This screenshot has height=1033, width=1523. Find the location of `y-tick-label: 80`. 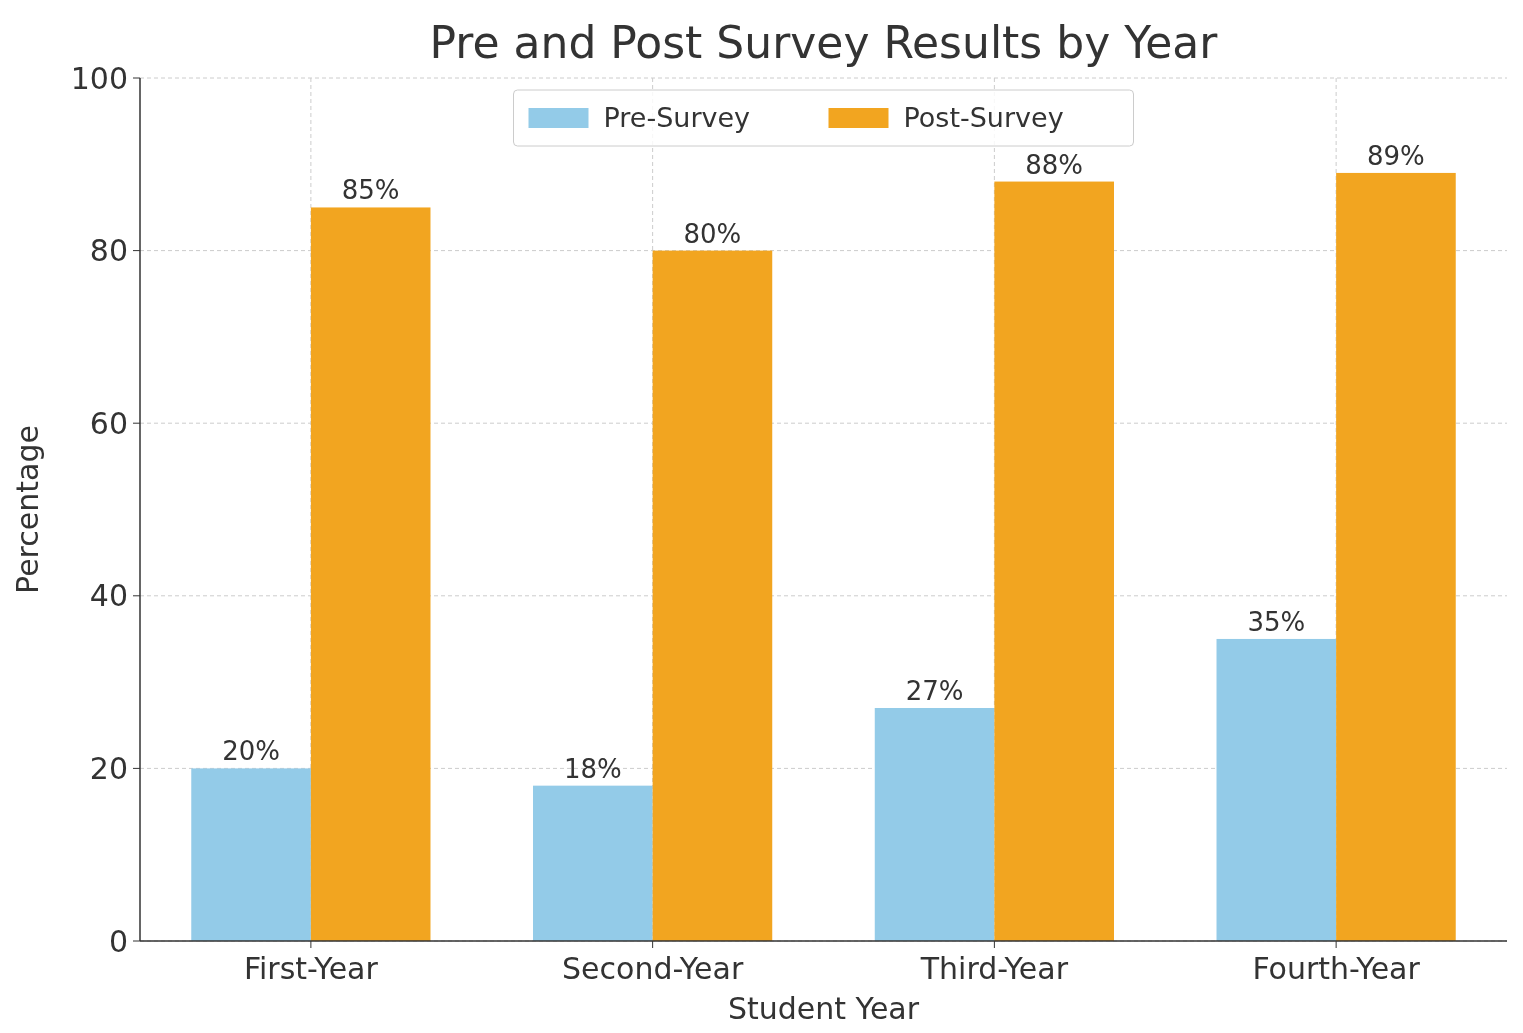

y-tick-label: 80 is located at coordinates (108, 251).